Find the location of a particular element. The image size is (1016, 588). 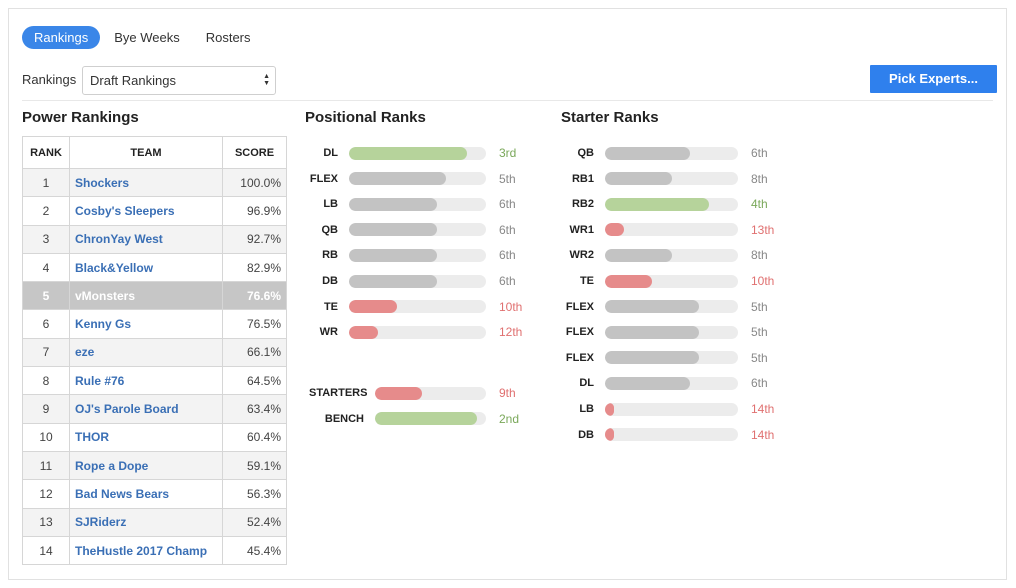

table-row: 10 THOR 60.4% is located at coordinates (154, 437).